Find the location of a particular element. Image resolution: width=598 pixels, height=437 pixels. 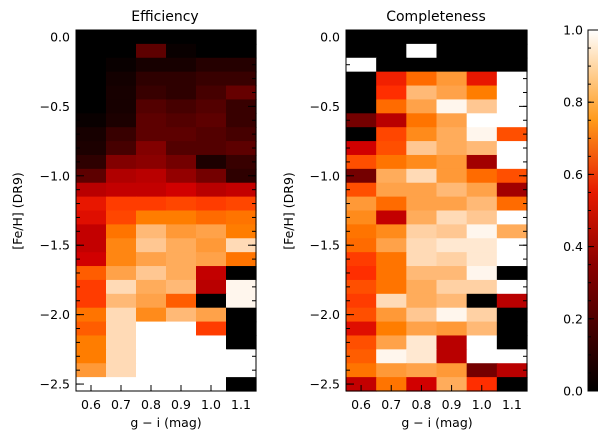

efficiency-y-tick-labels: 0.0 −0.5 −1.0 −1.5 −2.0 −2.5 is located at coordinates (55, 210).